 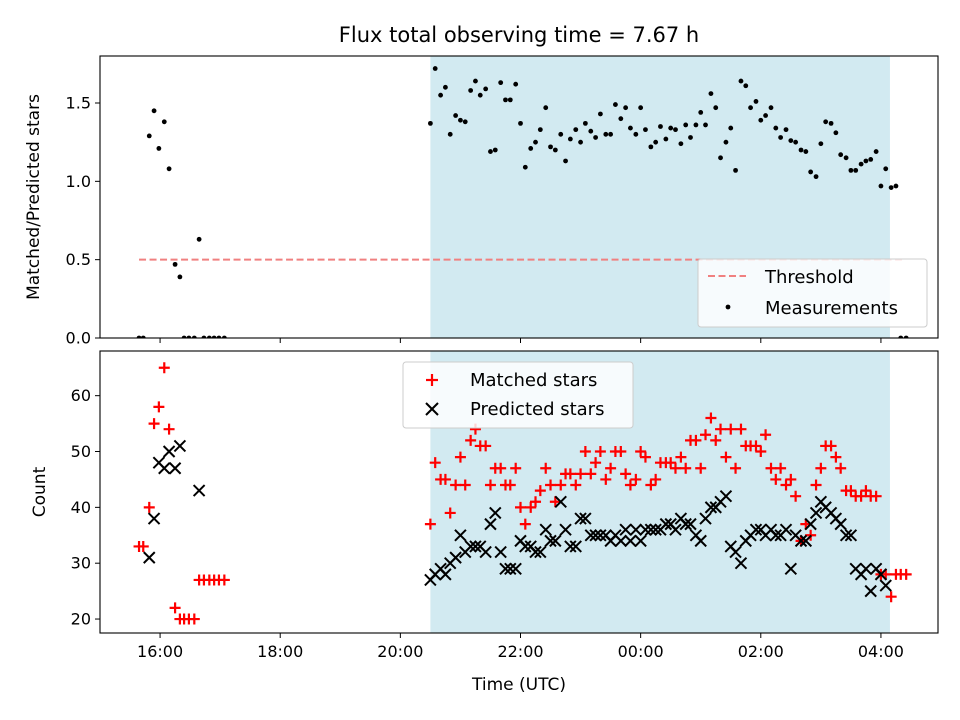 What do you see at coordinates (432, 380) in the screenshot?
I see `matched-legend-swatch` at bounding box center [432, 380].